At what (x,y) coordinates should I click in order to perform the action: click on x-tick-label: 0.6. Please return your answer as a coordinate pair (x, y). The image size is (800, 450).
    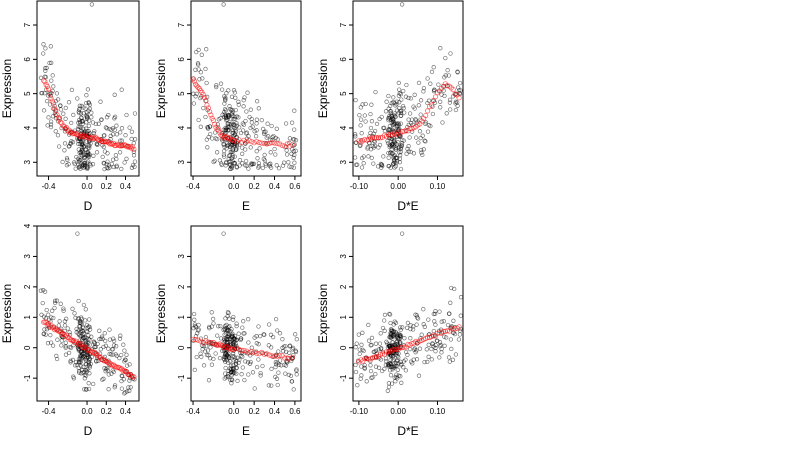
    Looking at the image, I should click on (295, 186).